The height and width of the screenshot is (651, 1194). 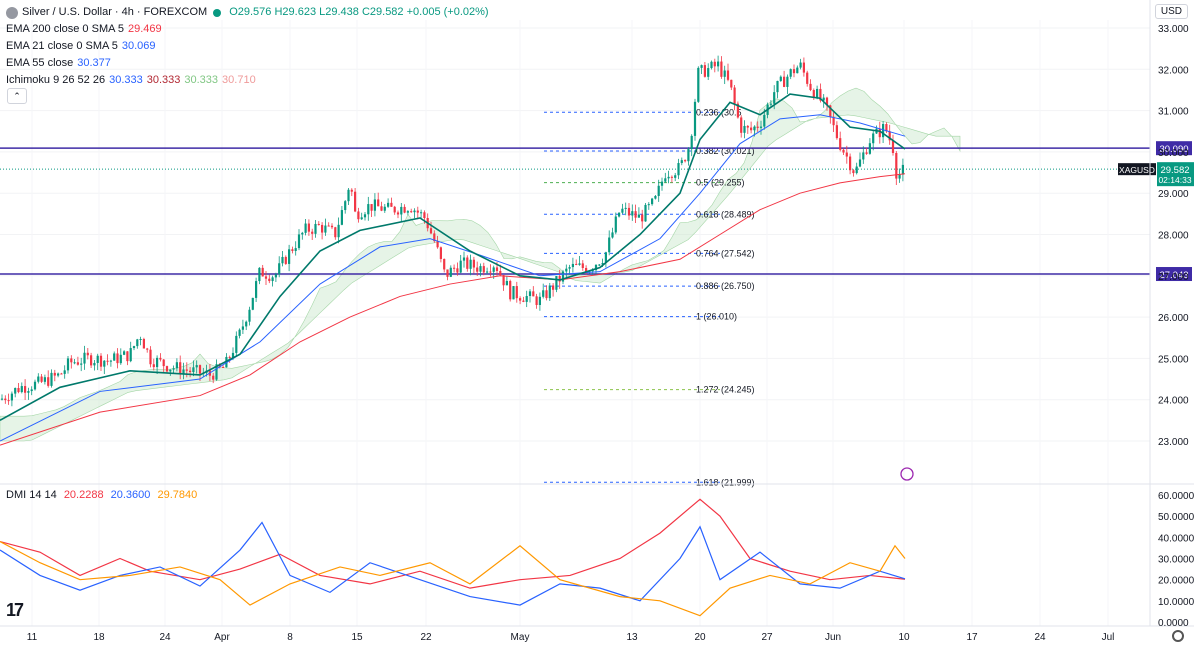 What do you see at coordinates (1175, 174) in the screenshot?
I see `current-price-tag` at bounding box center [1175, 174].